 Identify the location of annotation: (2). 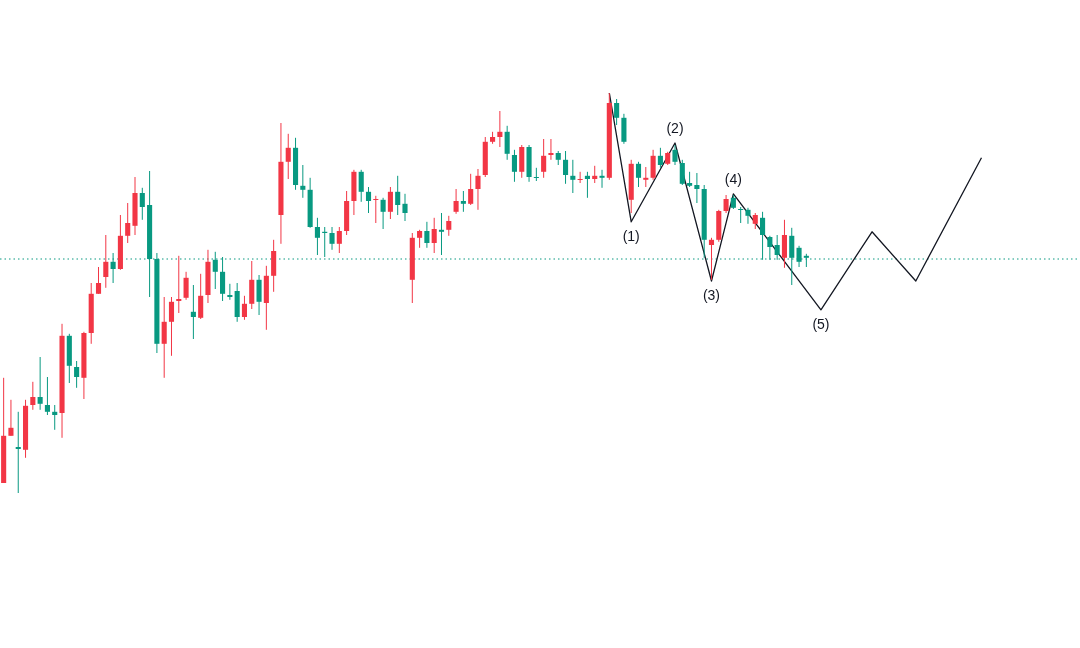
(675, 127).